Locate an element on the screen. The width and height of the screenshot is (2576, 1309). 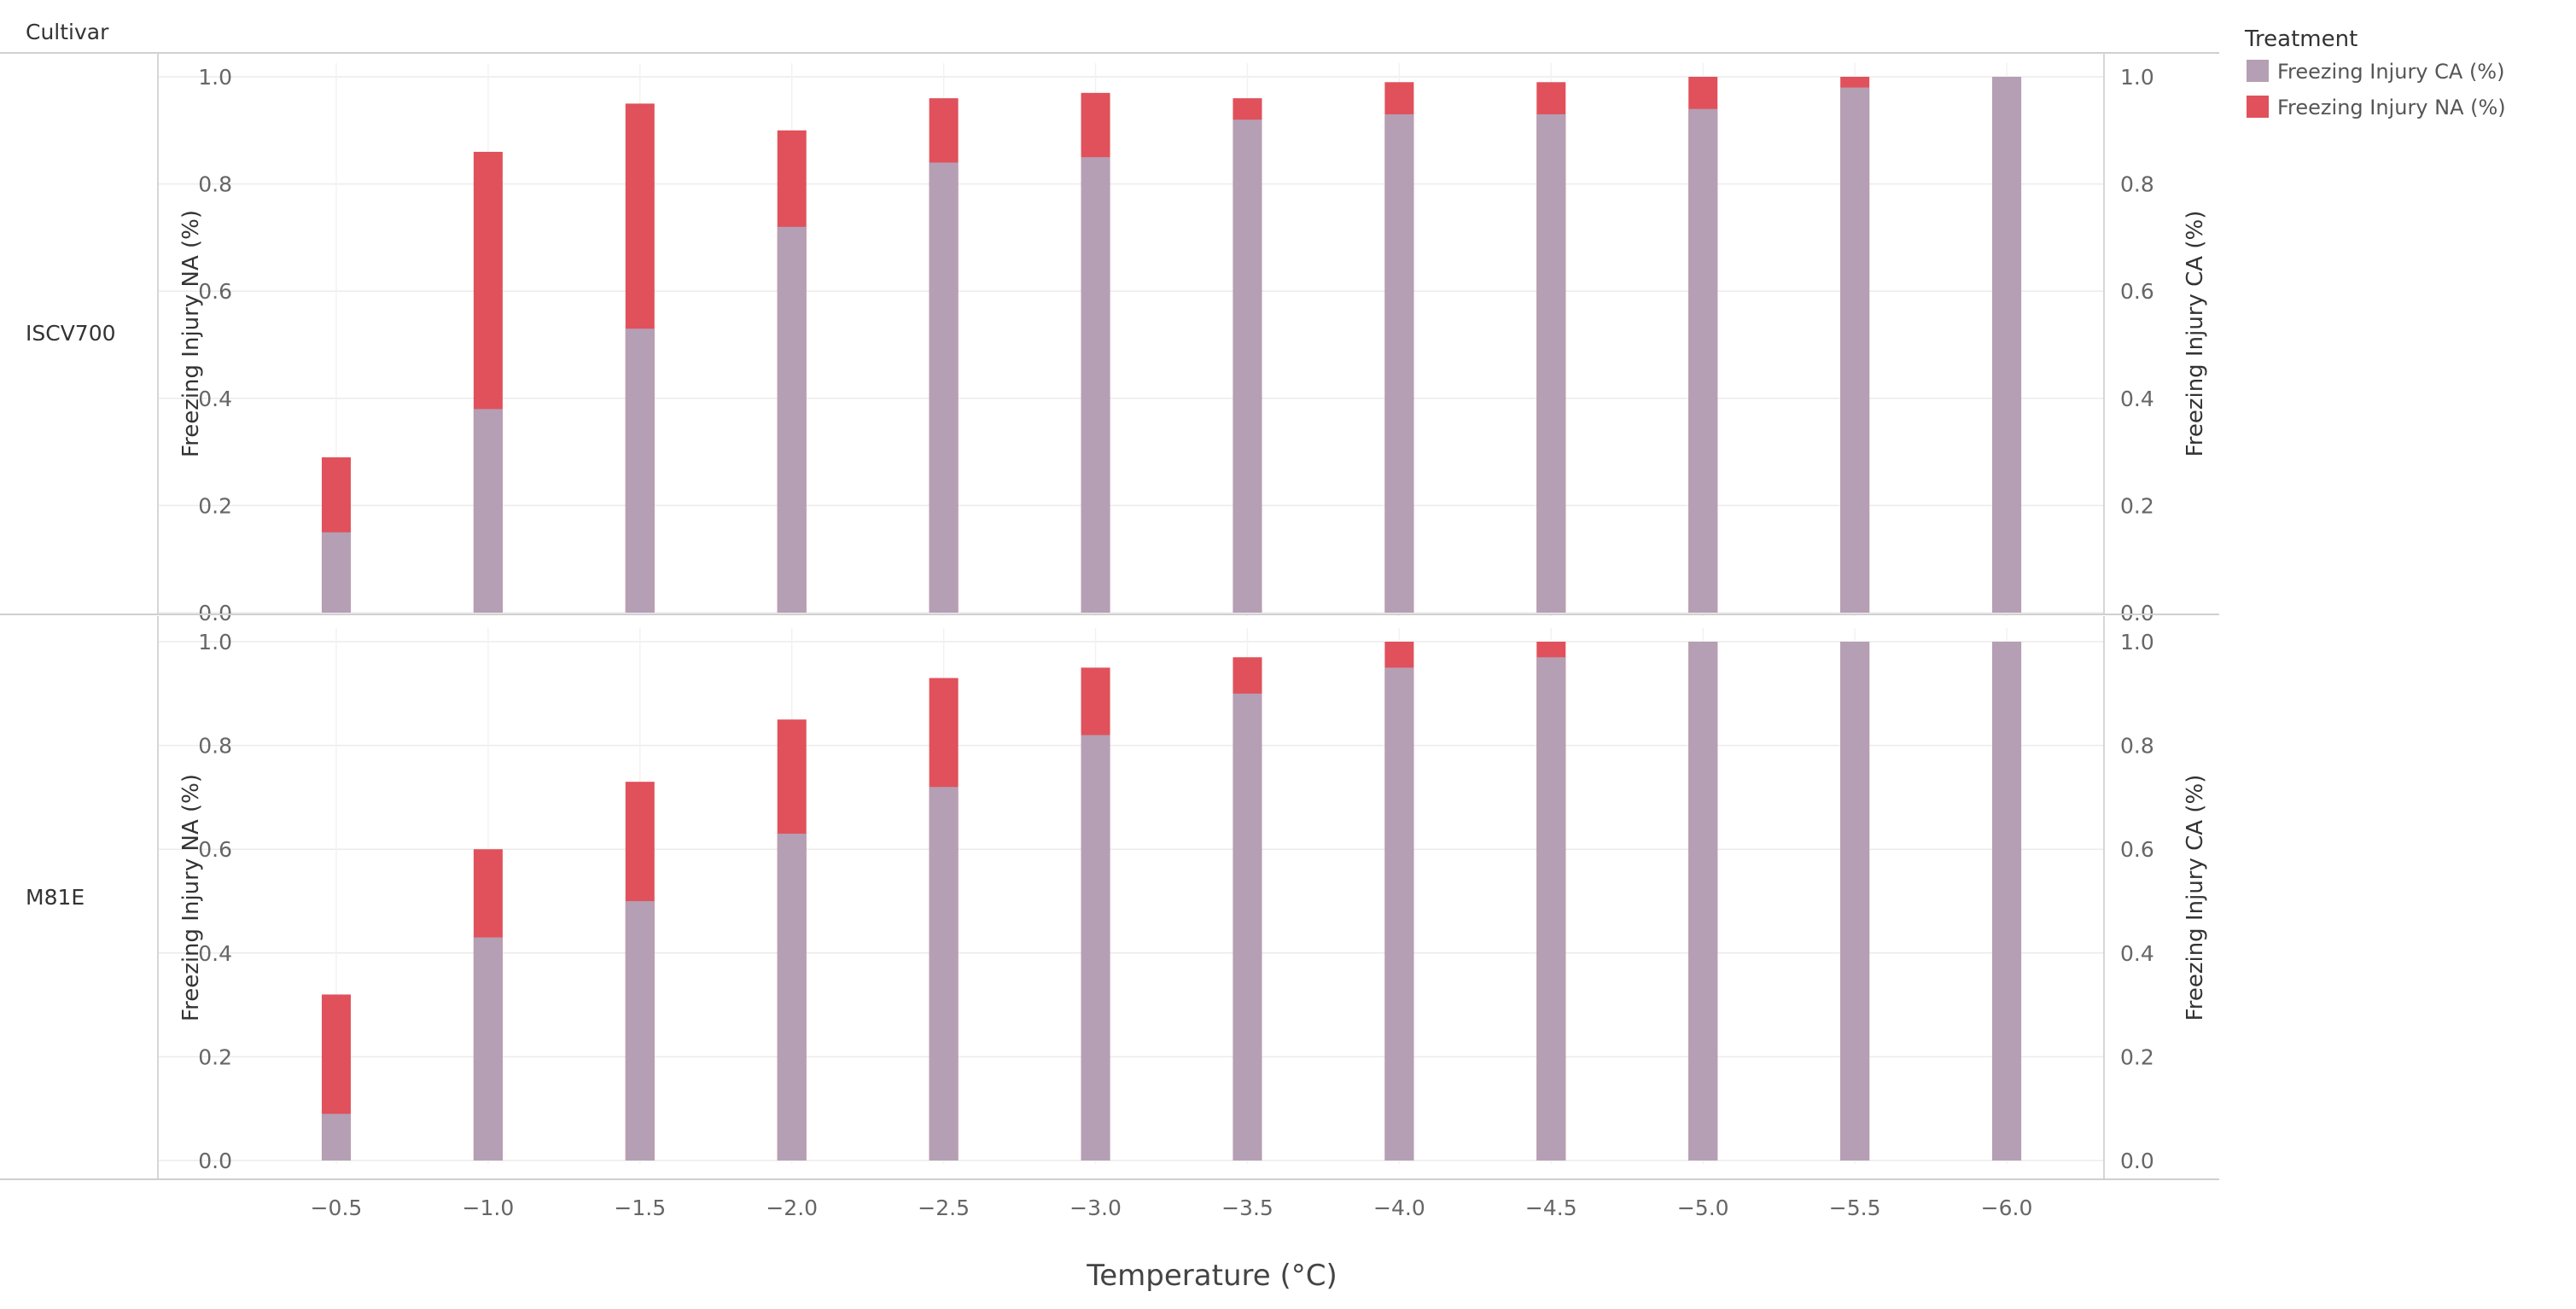
row-label-cultivar: M81E is located at coordinates (55, 897).